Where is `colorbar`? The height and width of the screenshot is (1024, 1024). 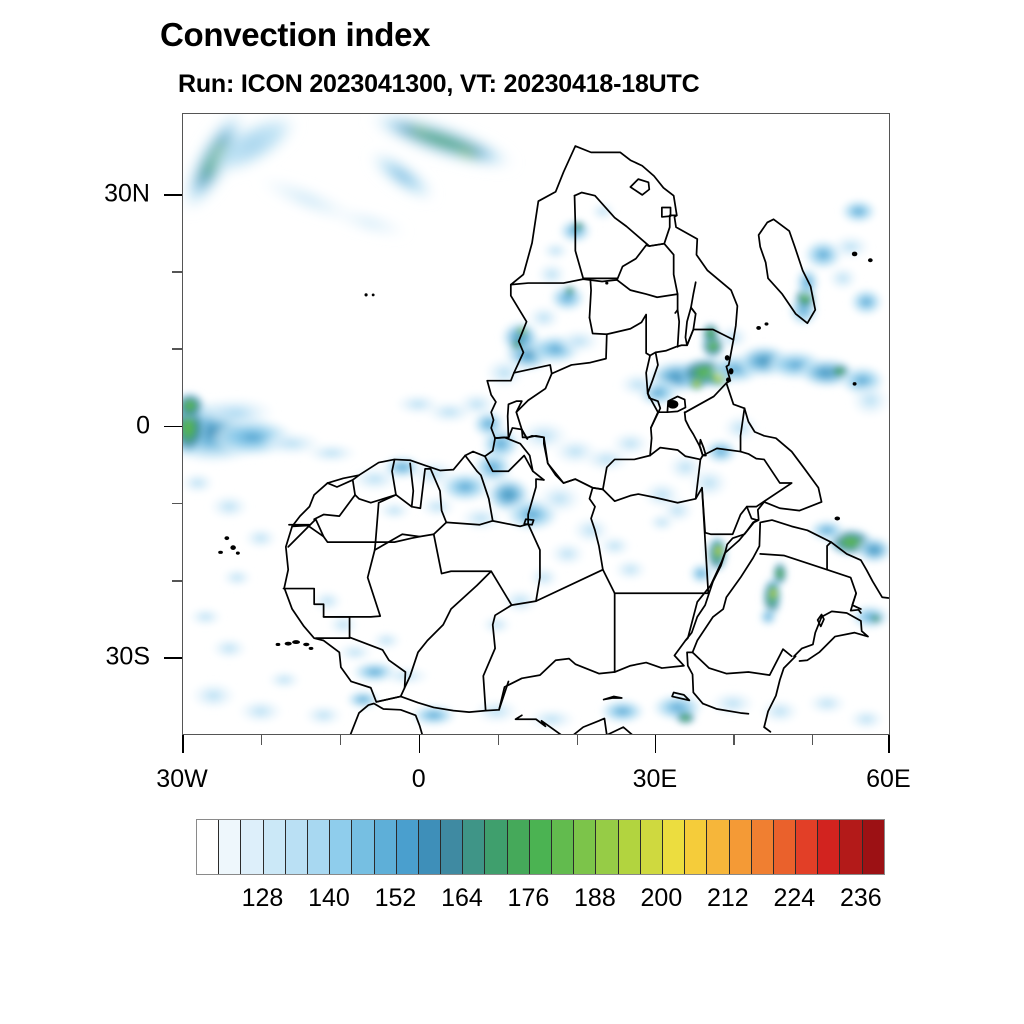 colorbar is located at coordinates (540, 847).